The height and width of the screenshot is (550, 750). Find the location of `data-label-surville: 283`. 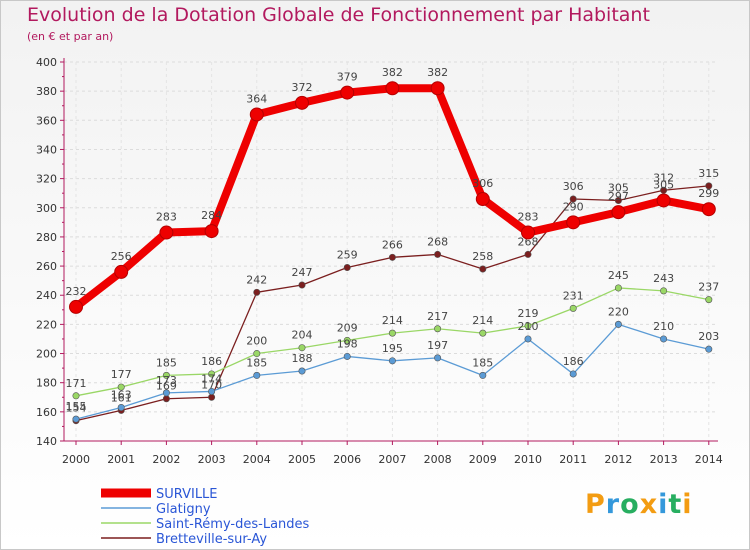

data-label-surville: 283 is located at coordinates (166, 217).